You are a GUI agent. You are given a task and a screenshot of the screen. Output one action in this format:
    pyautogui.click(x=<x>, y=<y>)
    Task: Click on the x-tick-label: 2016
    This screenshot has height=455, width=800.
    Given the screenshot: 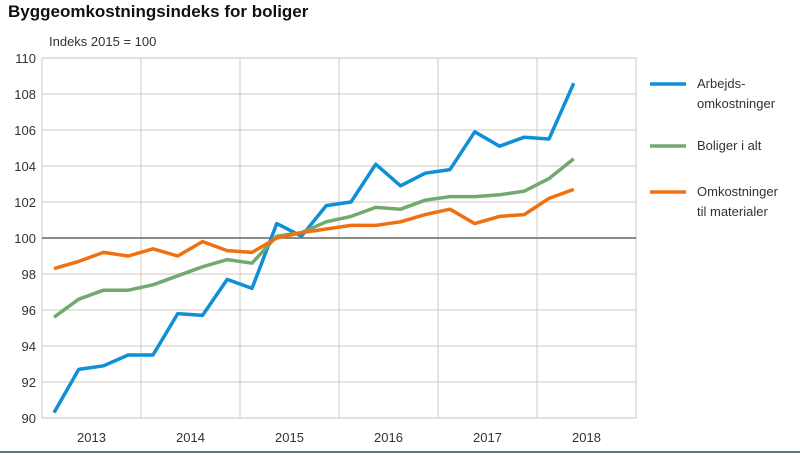 What is the action you would take?
    pyautogui.click(x=388, y=437)
    